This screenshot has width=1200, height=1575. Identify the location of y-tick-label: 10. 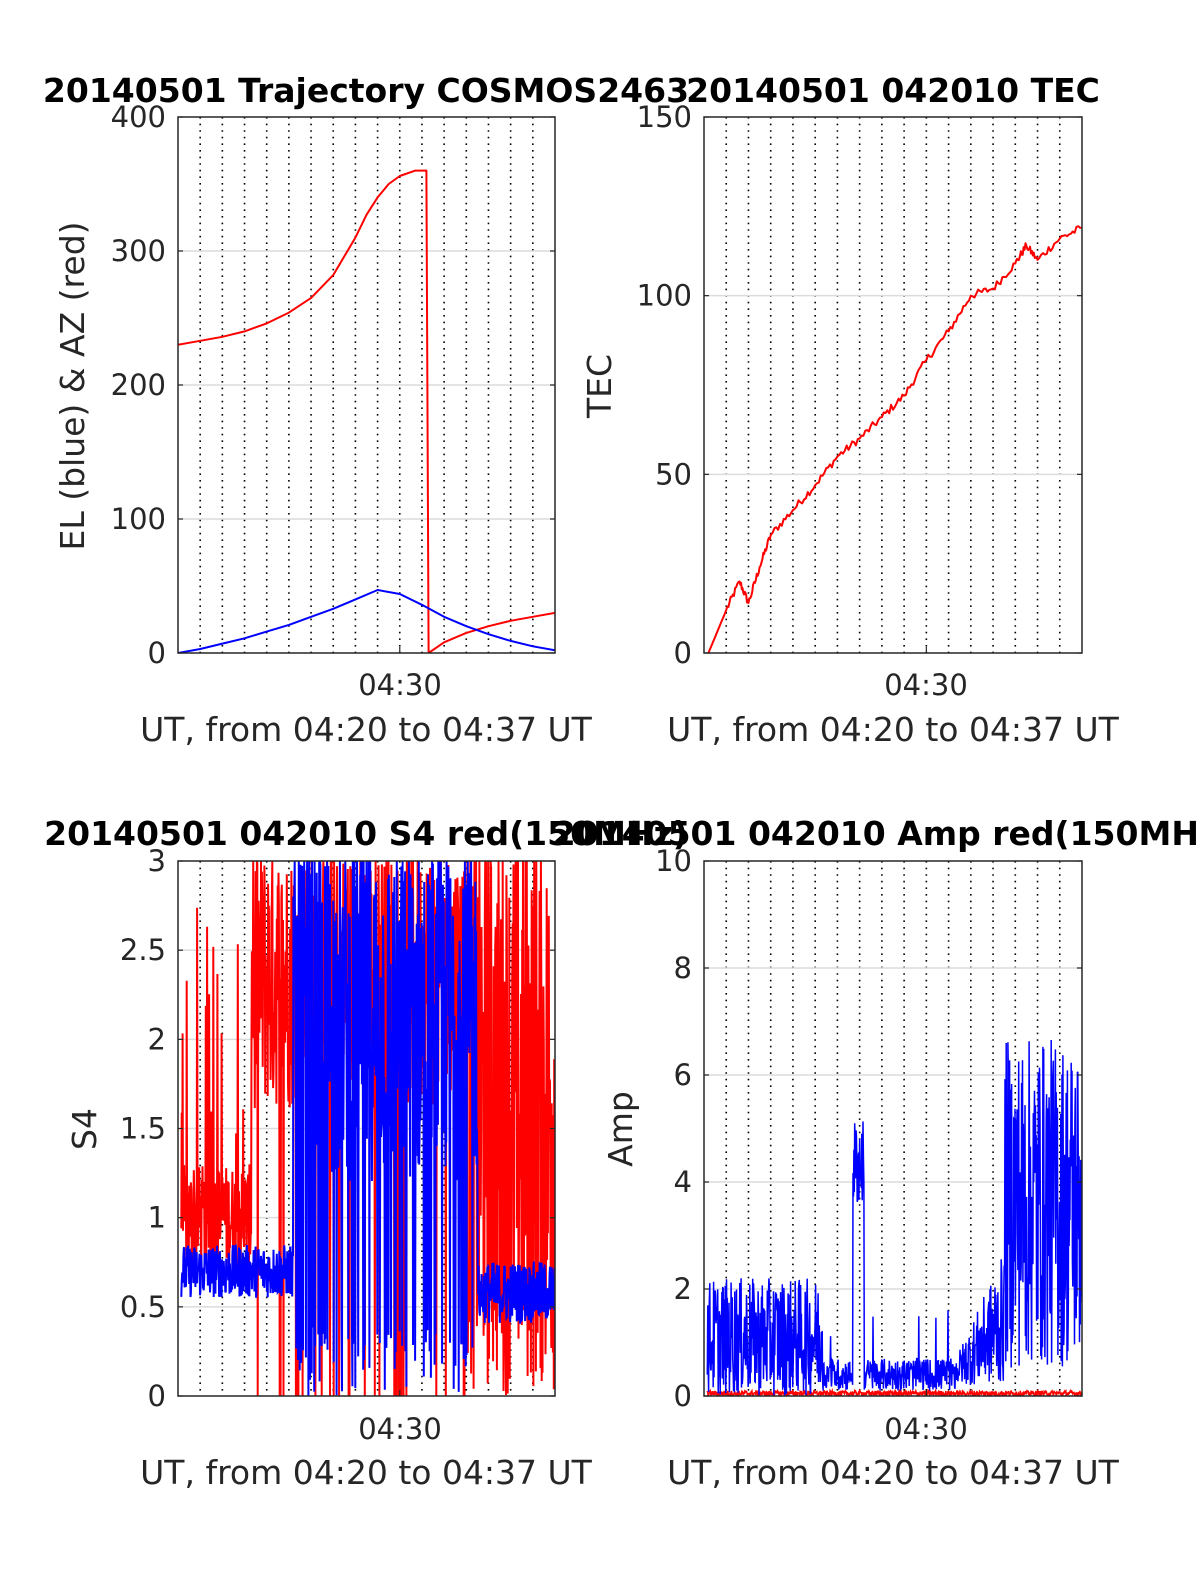
(673, 861).